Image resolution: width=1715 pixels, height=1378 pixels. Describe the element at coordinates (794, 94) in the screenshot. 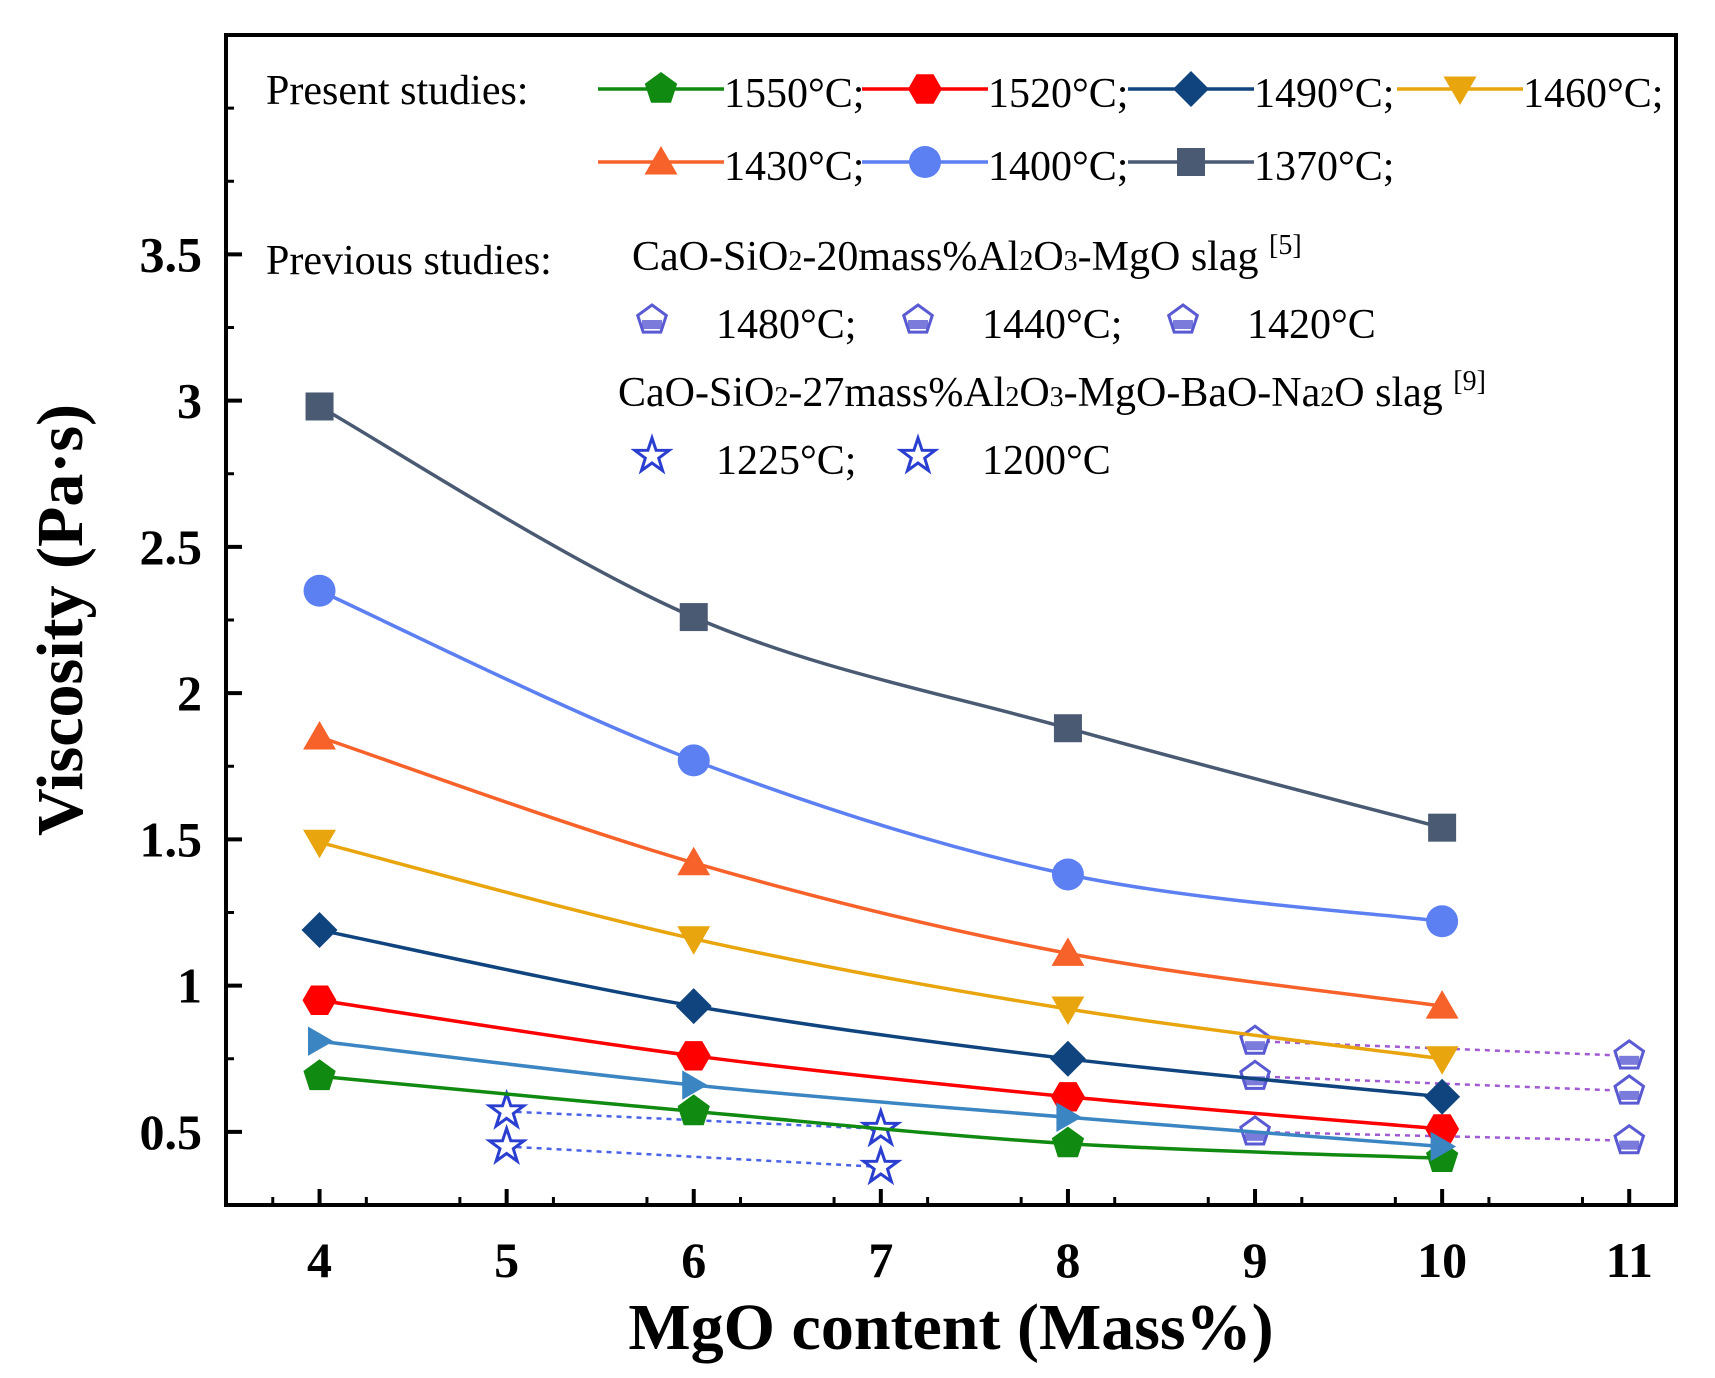

I see `legend-label: 1550°C;` at that location.